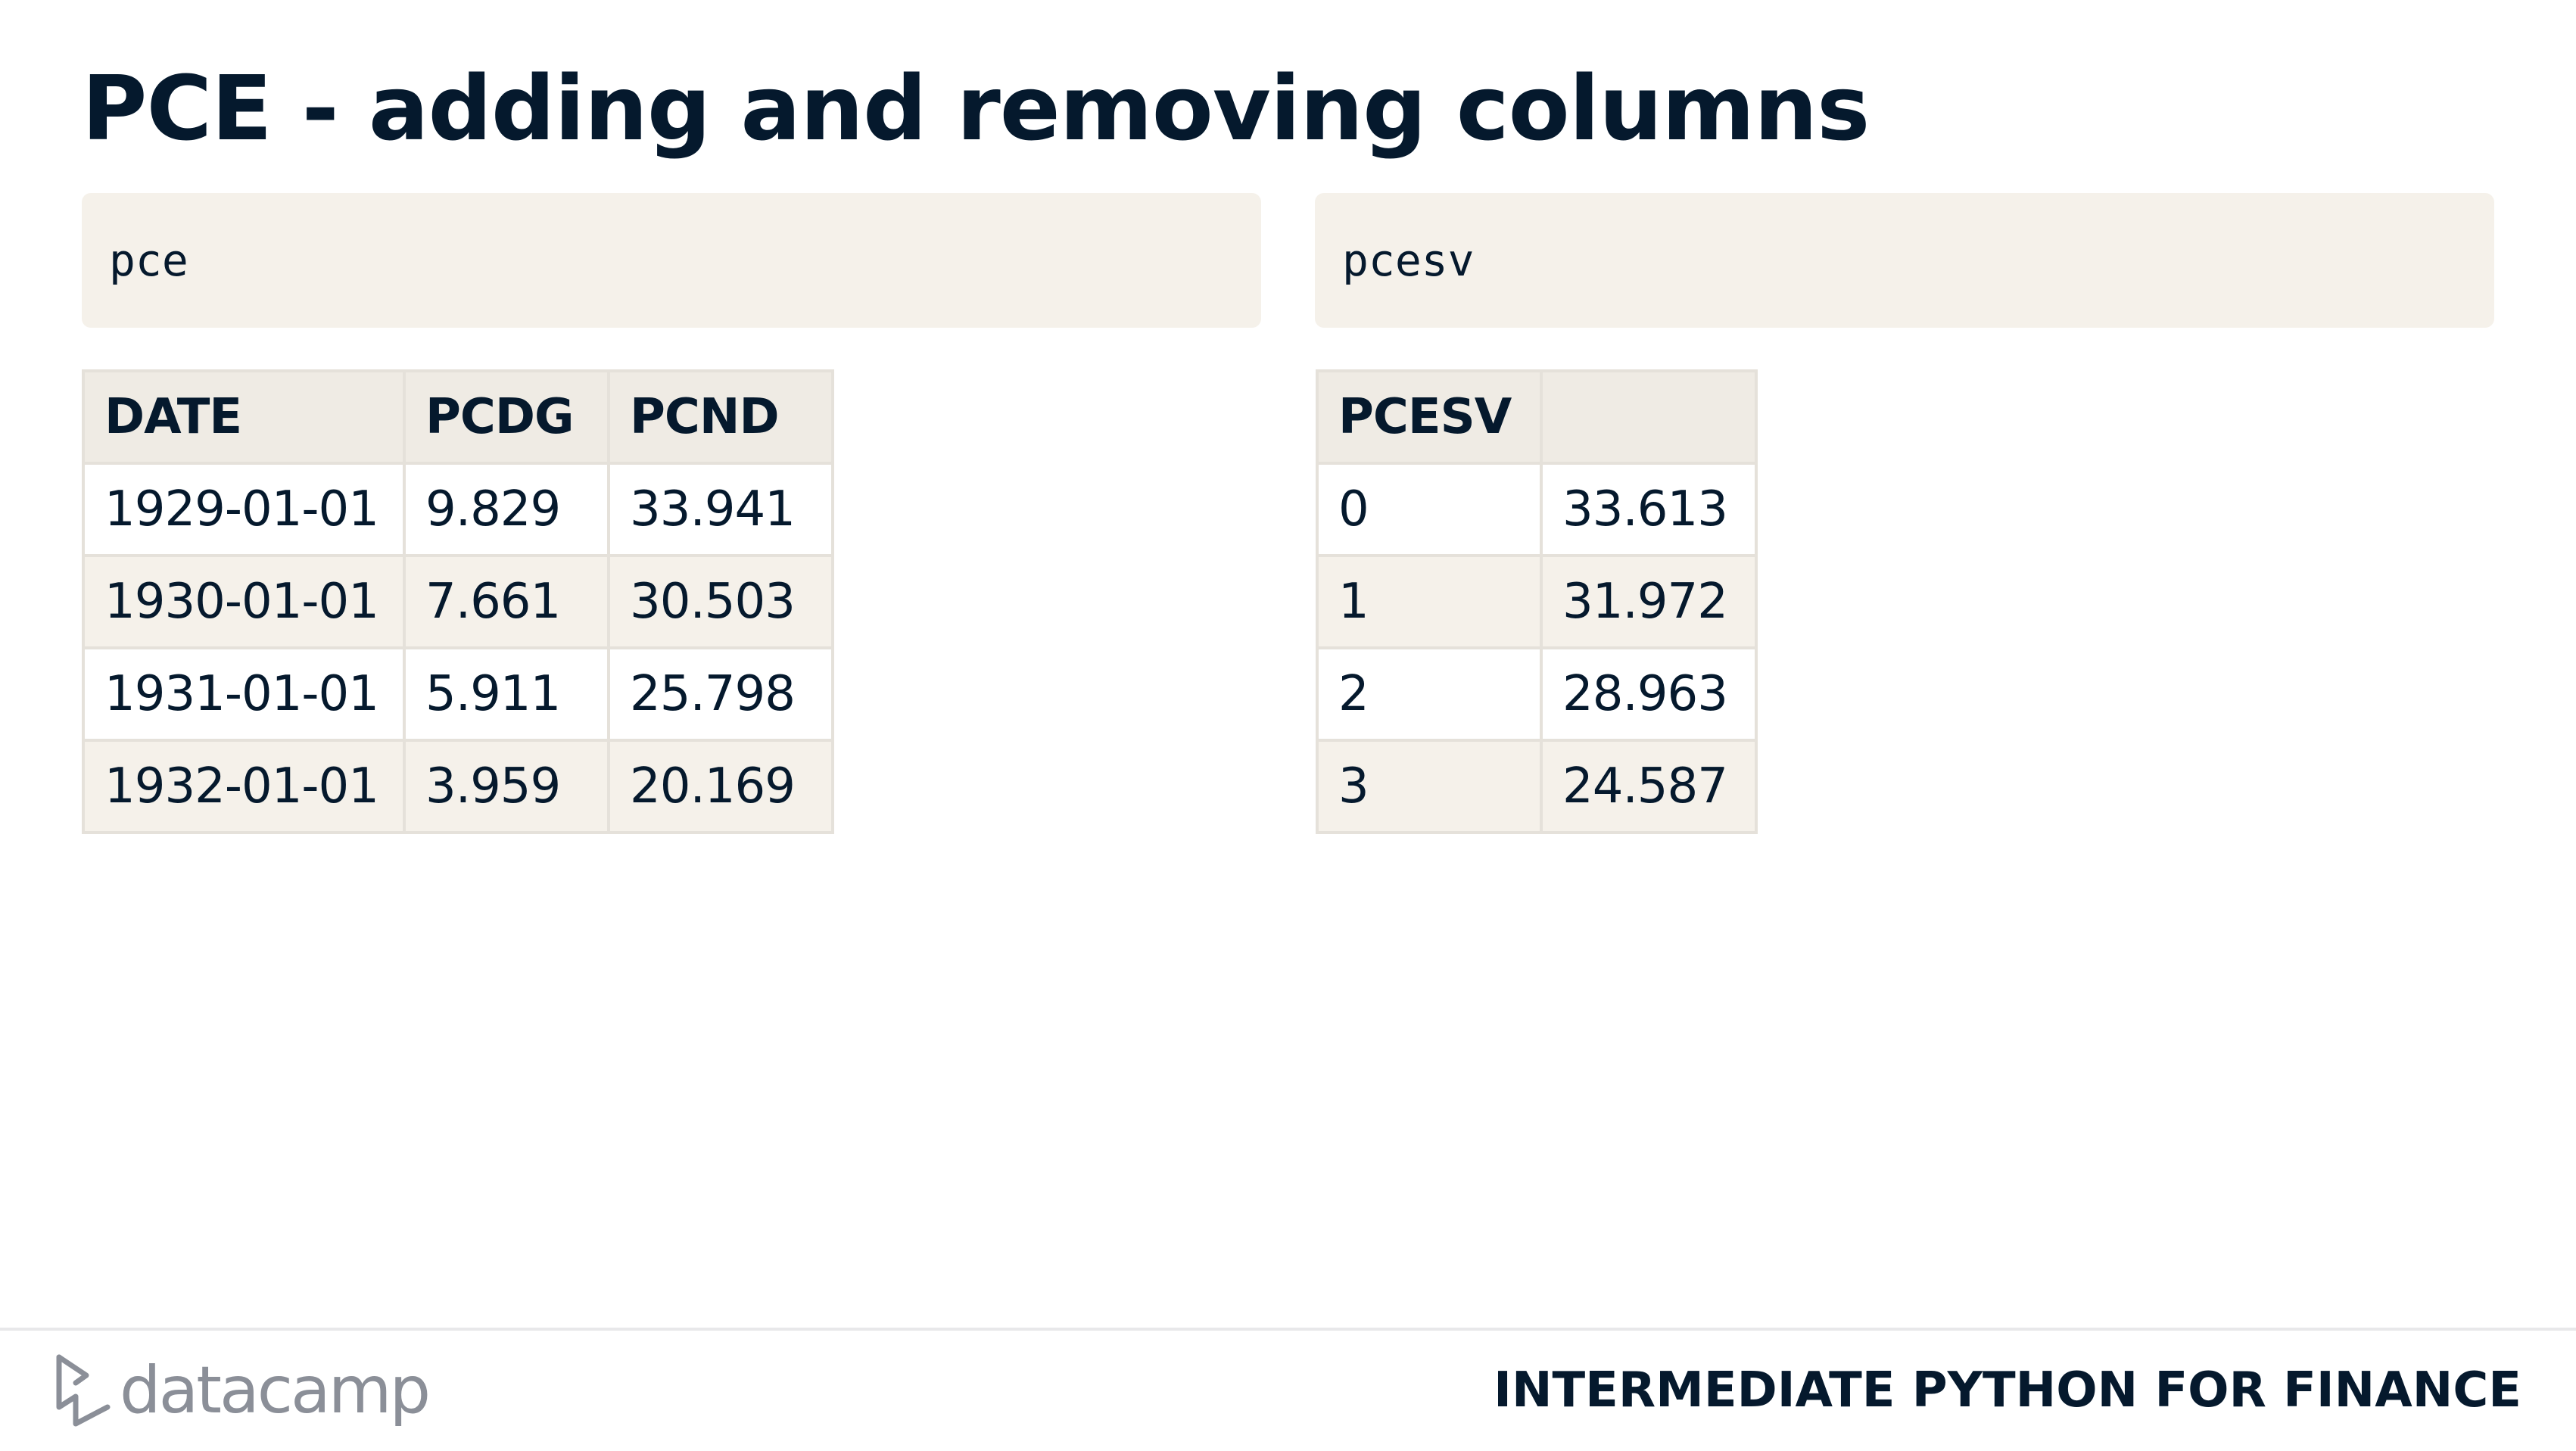  What do you see at coordinates (1408, 260) in the screenshot?
I see `code-text-pcesv: pcesv` at bounding box center [1408, 260].